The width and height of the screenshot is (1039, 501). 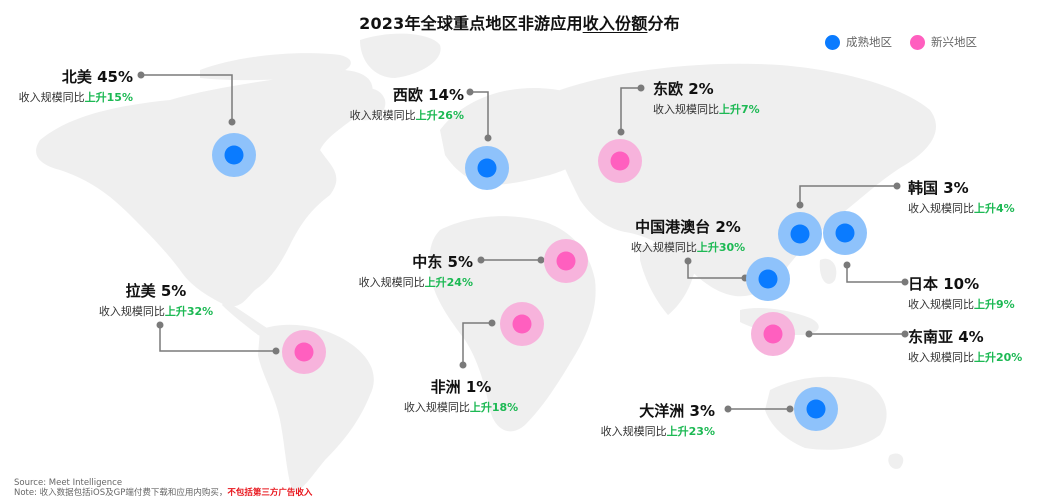 I want to click on marker-latin-america, so click(x=304, y=352).